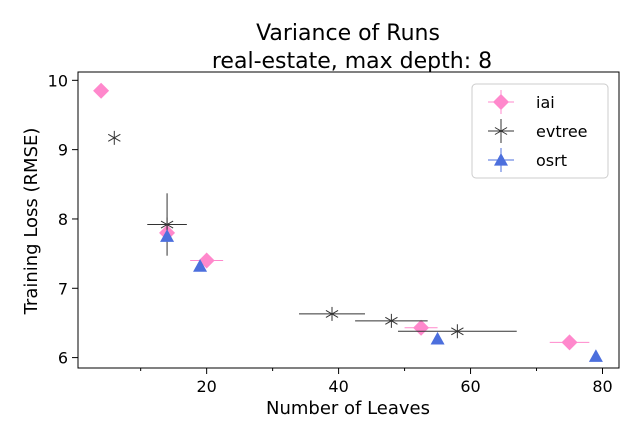  I want to click on legend-label-iai: iai, so click(545, 102).